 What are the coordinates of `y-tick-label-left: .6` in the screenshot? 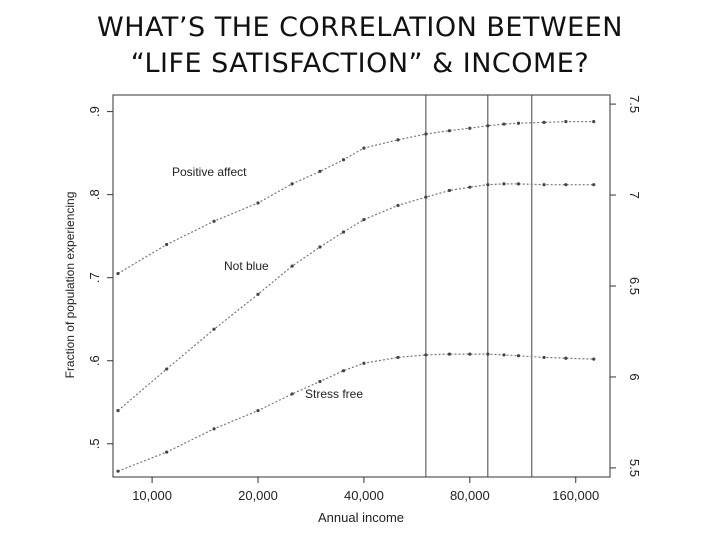 It's located at (94, 360).